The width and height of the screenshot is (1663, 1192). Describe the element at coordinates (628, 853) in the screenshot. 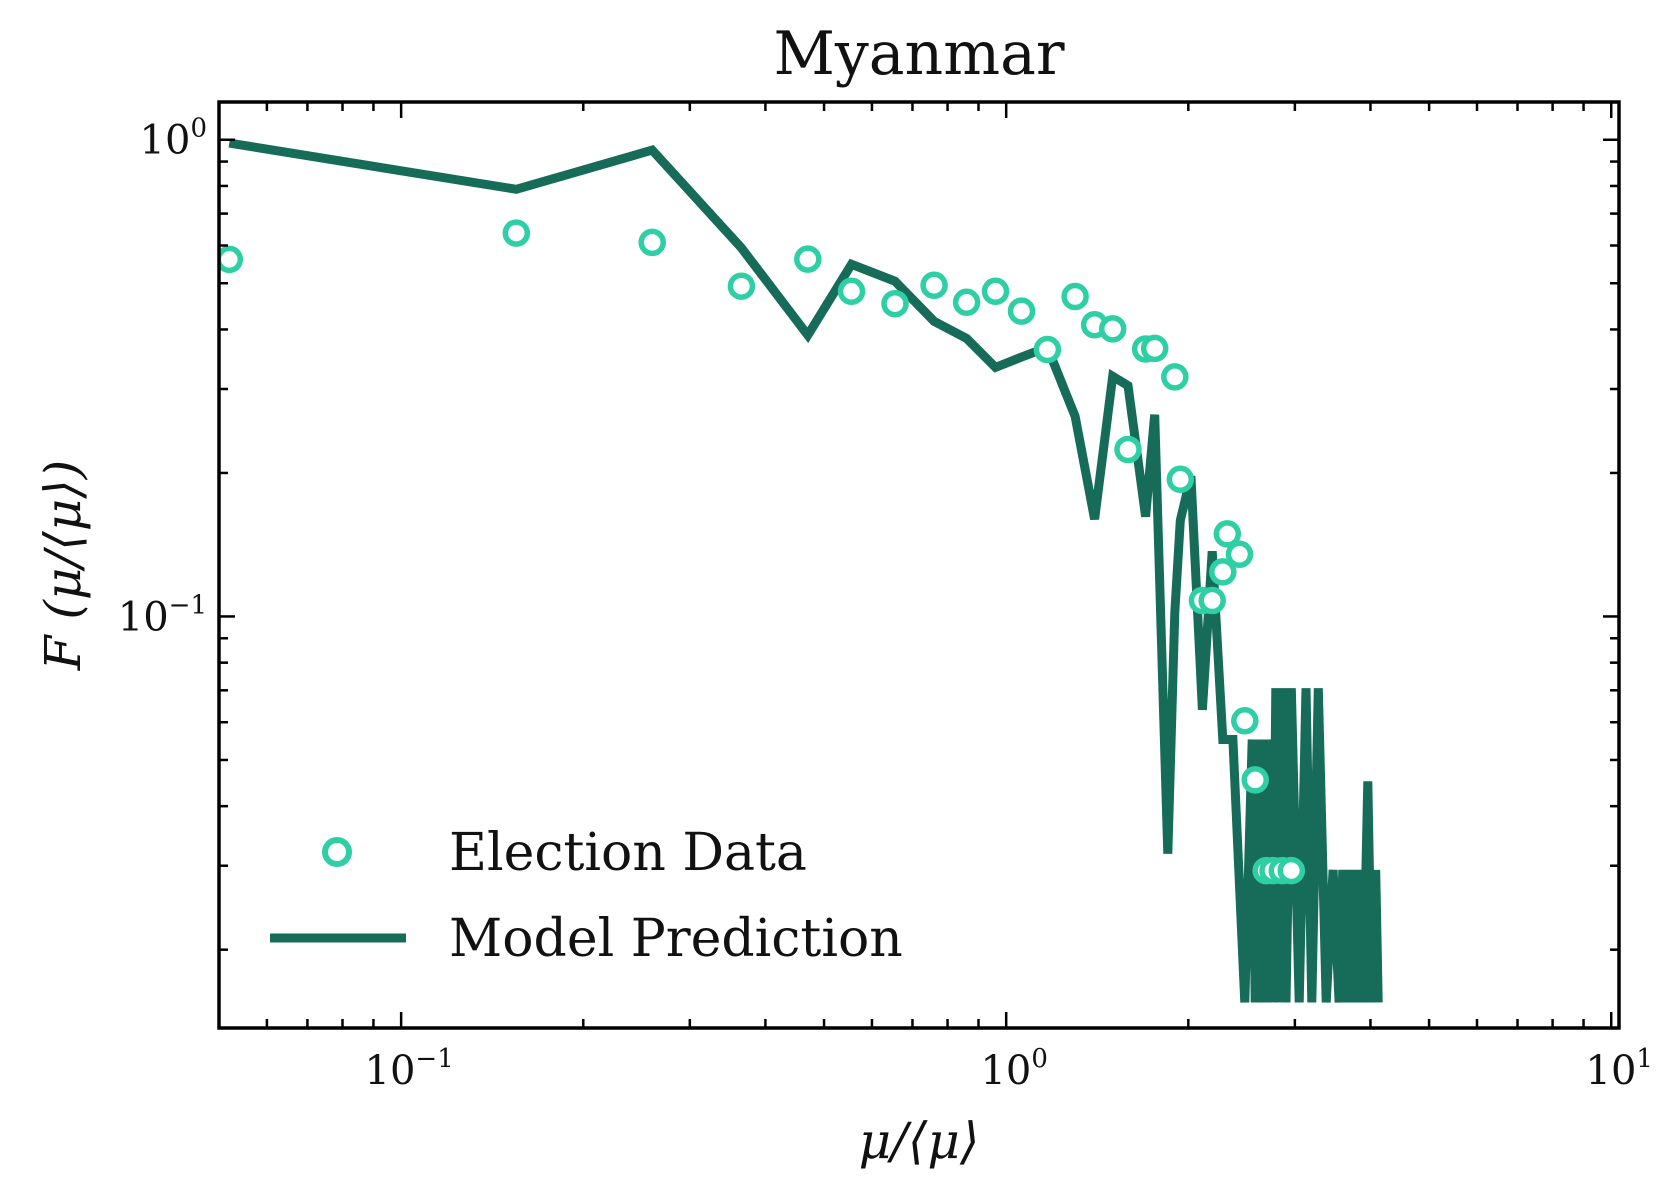

I see `legend-election-data-label: Election Data` at that location.